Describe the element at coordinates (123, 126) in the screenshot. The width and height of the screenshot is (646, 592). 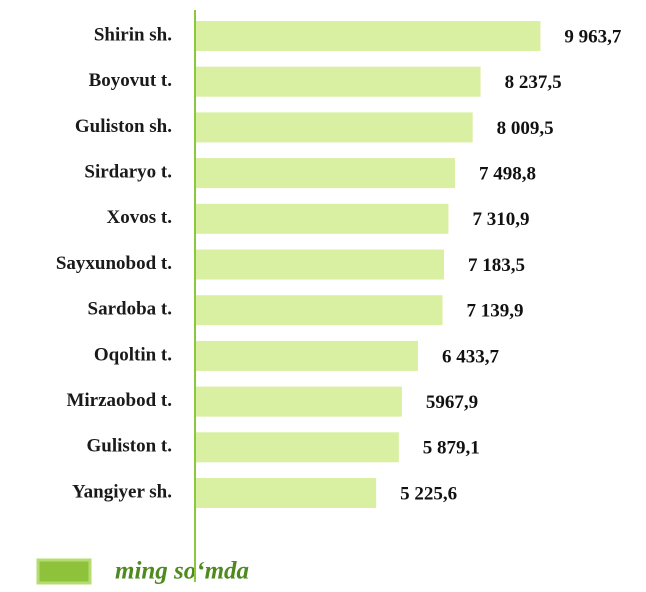
I see `category-label: Guliston sh.` at that location.